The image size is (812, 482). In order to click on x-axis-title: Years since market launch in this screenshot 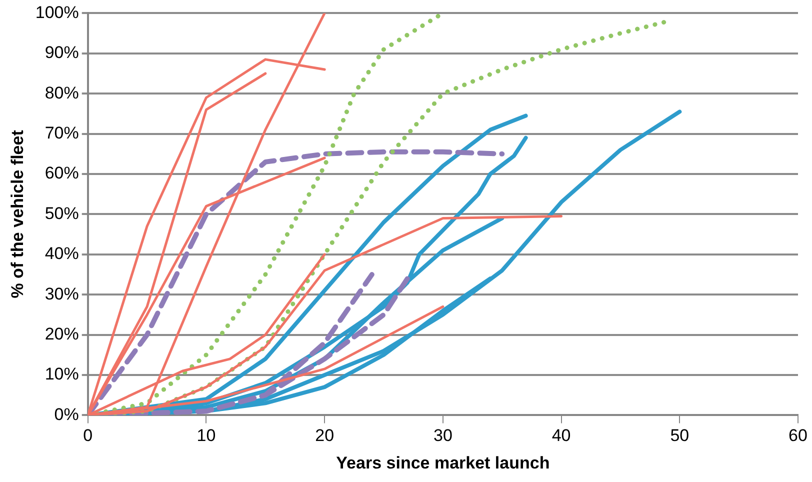, I will do `click(443, 462)`.